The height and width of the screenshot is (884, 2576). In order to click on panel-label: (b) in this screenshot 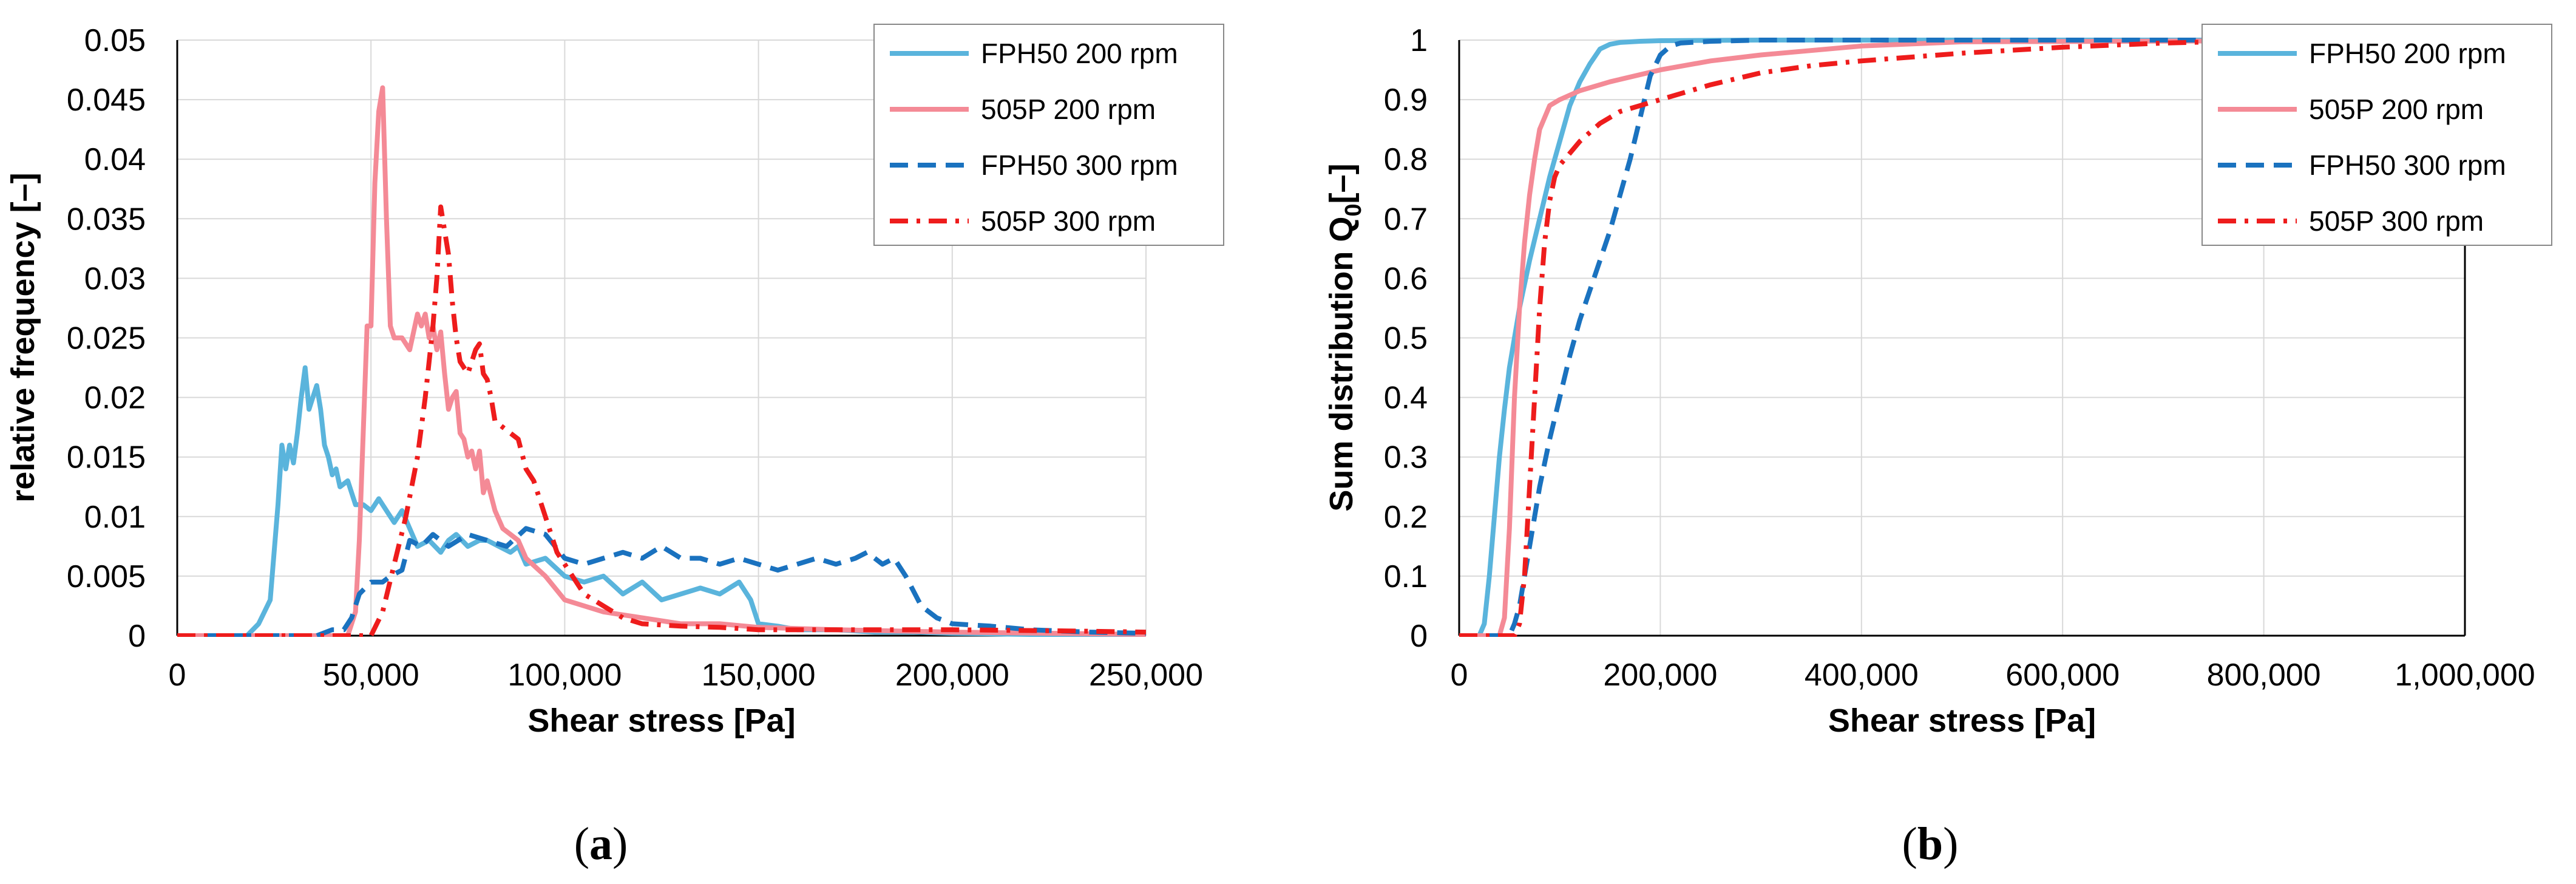, I will do `click(1931, 843)`.